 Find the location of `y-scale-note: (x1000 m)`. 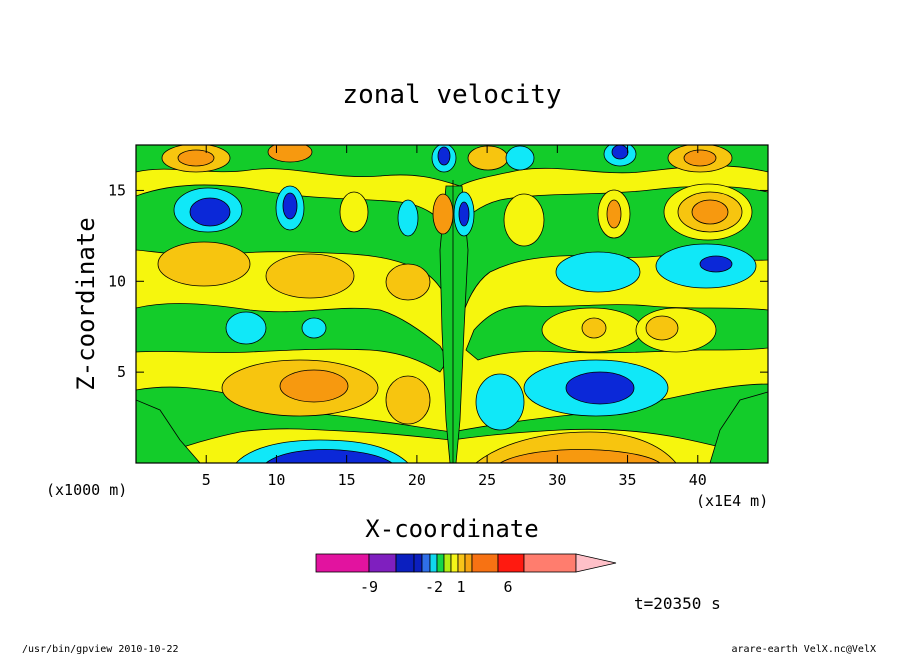

y-scale-note: (x1000 m) is located at coordinates (86, 490).